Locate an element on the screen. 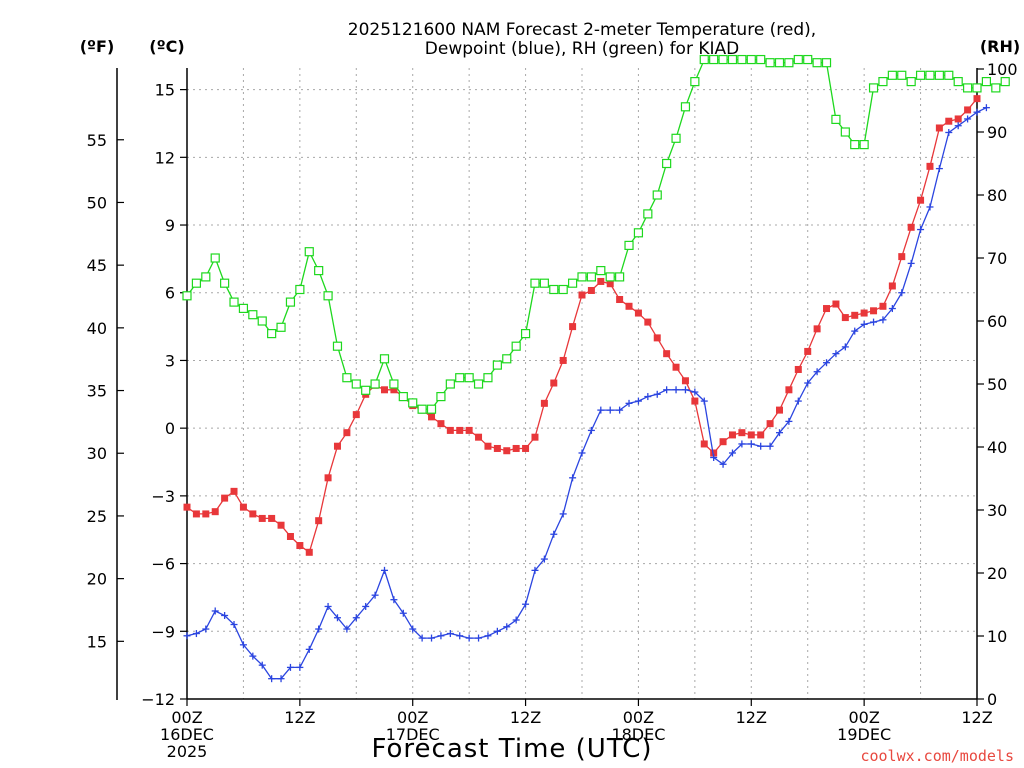 The image size is (1024, 768). rh-unit-label: (RH) is located at coordinates (1000, 46).